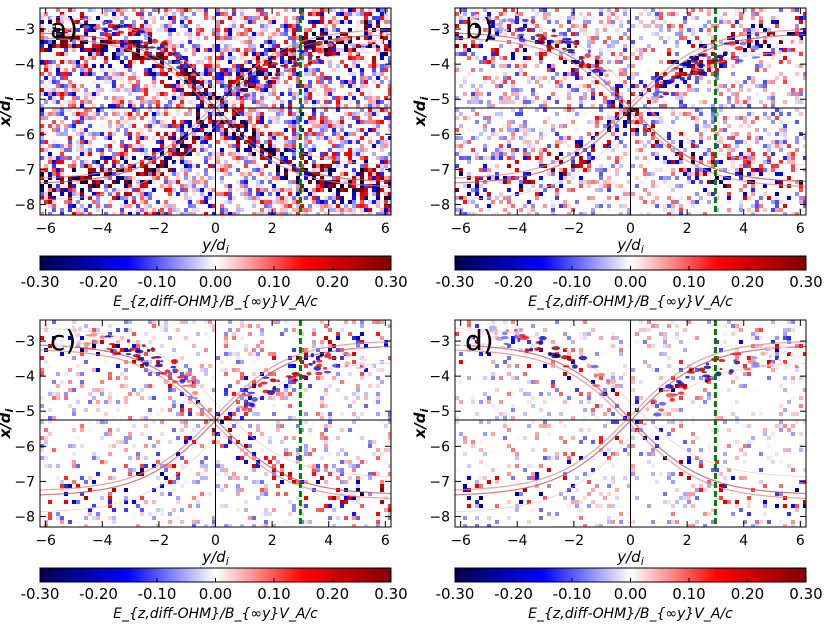  I want to click on x-tick-label: −2, so click(574, 541).